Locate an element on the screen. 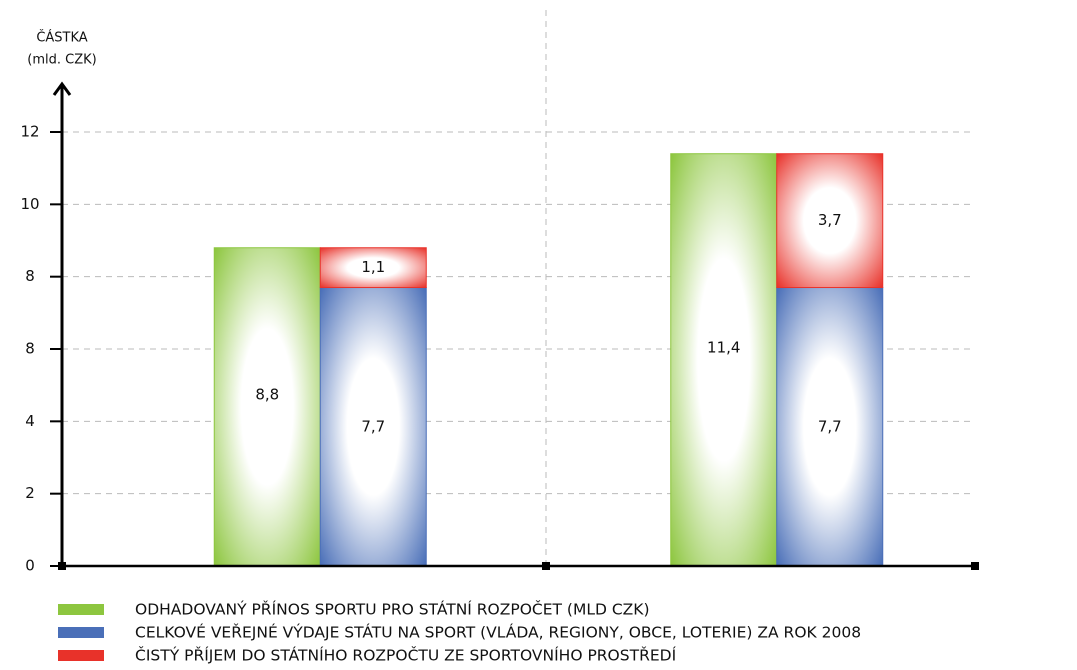 The image size is (1077, 670). y-tick-label: 4 is located at coordinates (30, 421).